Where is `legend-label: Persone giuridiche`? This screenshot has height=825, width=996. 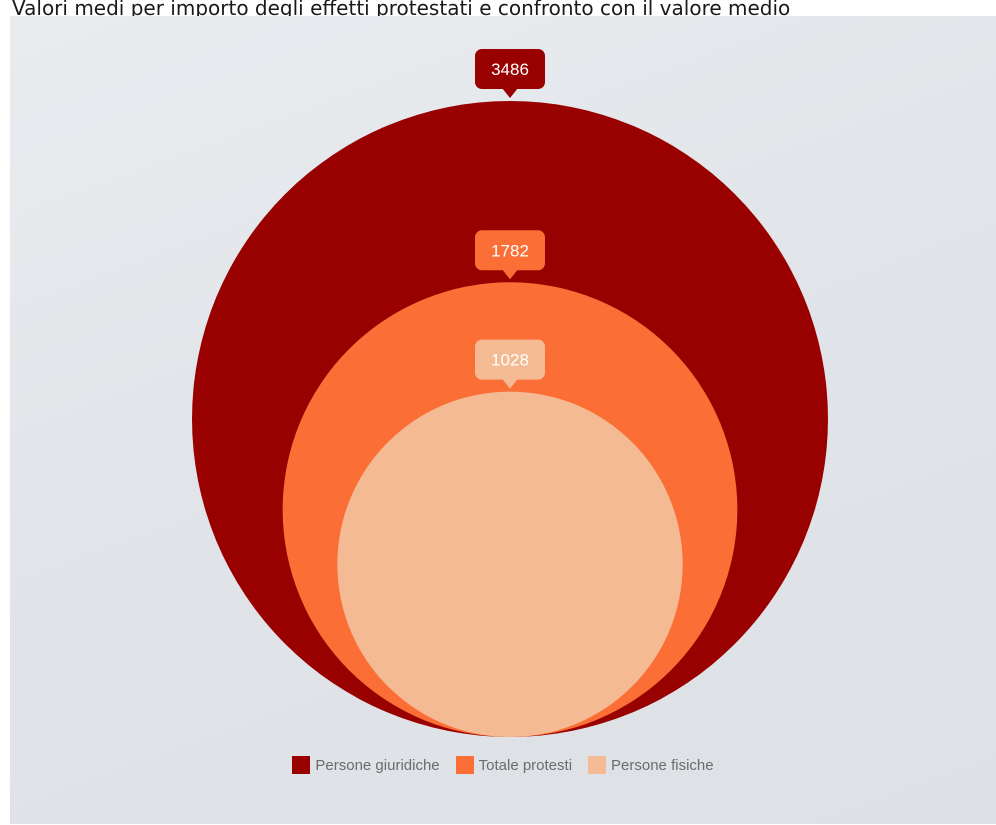
legend-label: Persone giuridiche is located at coordinates (377, 765).